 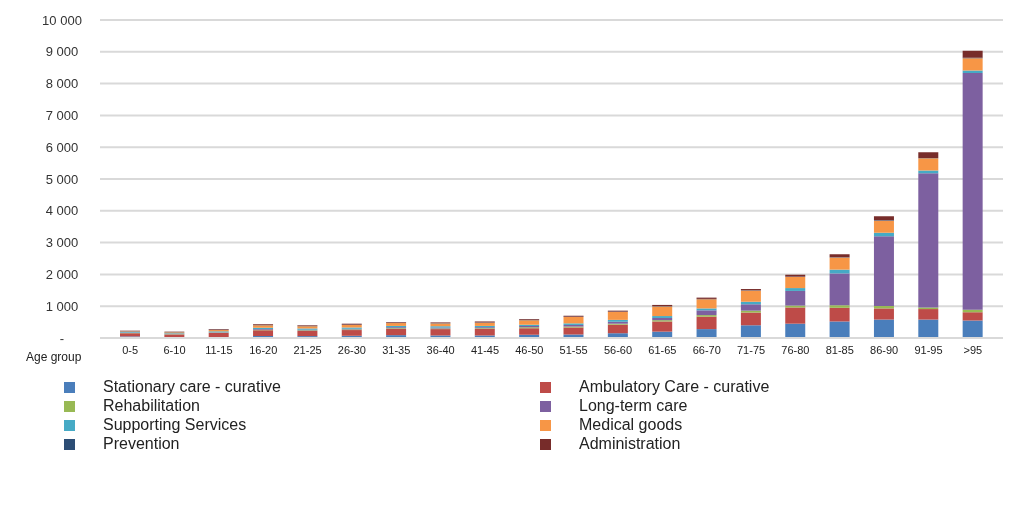 What do you see at coordinates (973, 349) in the screenshot?
I see `x-tick-label: >95` at bounding box center [973, 349].